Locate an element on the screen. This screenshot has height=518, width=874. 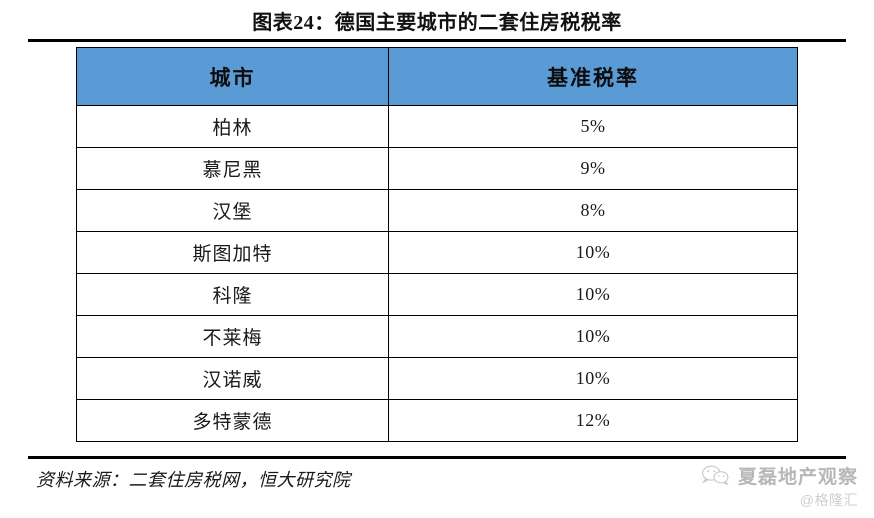
cell-city: 斯图加特 is located at coordinates (232, 252).